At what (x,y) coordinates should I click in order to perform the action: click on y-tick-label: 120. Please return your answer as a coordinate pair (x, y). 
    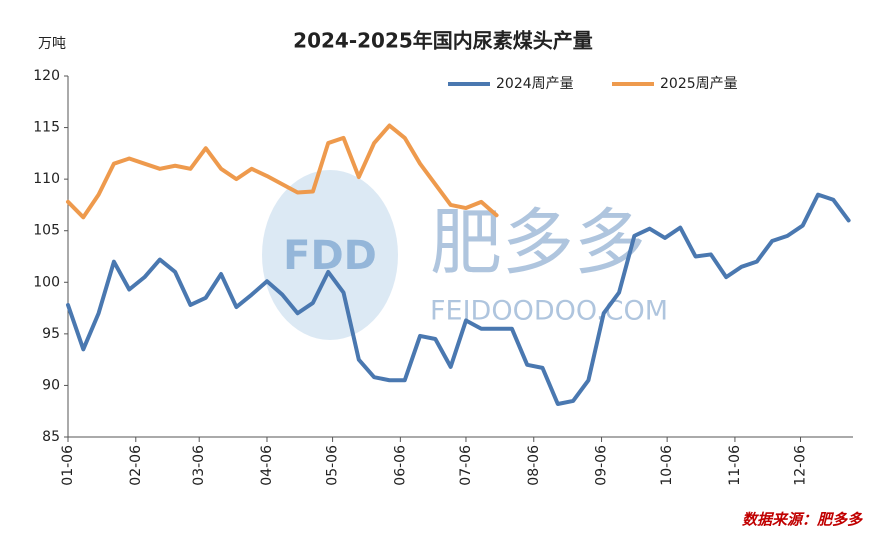
    Looking at the image, I should click on (46, 76).